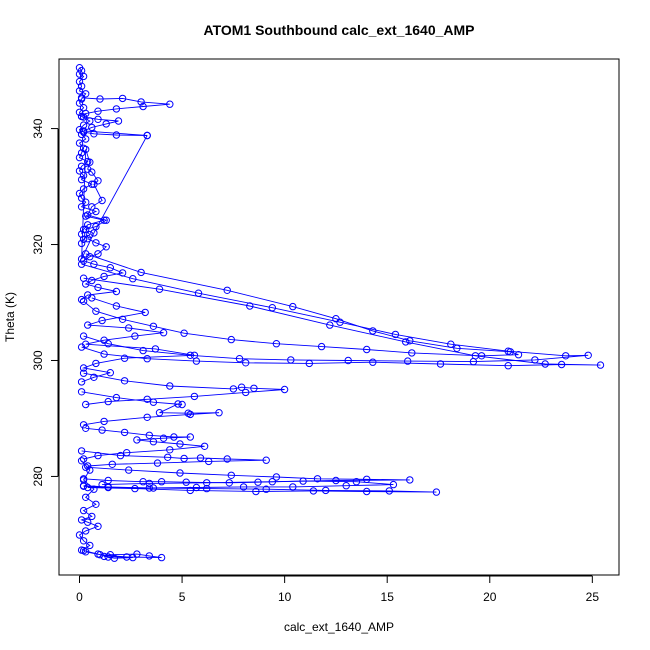 The height and width of the screenshot is (650, 650). Describe the element at coordinates (285, 597) in the screenshot. I see `x-tick-label: 10` at that location.